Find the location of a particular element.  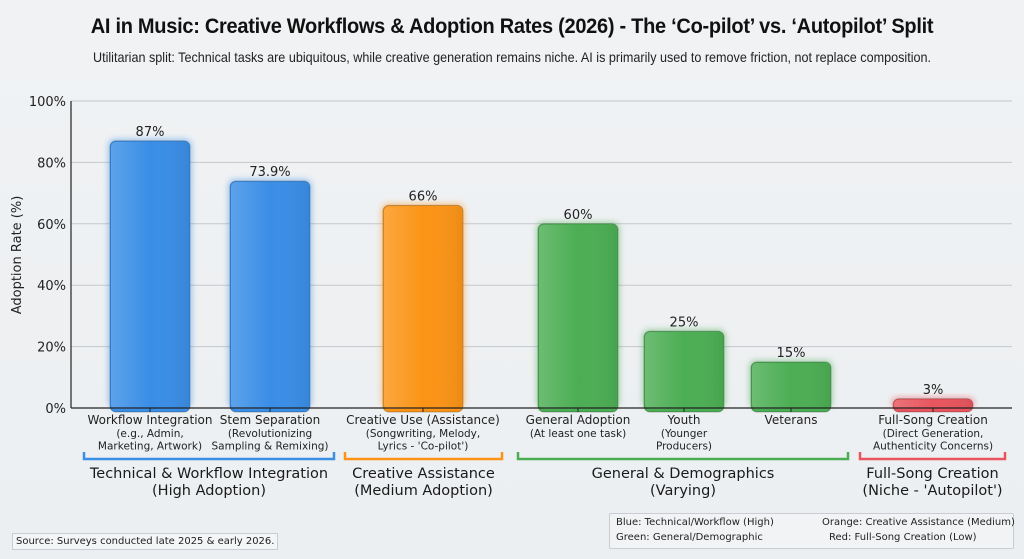

bar-value-label: 87% is located at coordinates (150, 132).